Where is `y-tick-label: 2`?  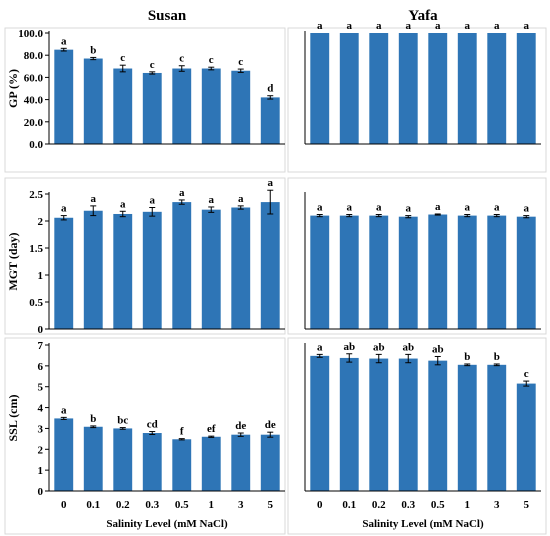 y-tick-label: 2 is located at coordinates (41, 450).